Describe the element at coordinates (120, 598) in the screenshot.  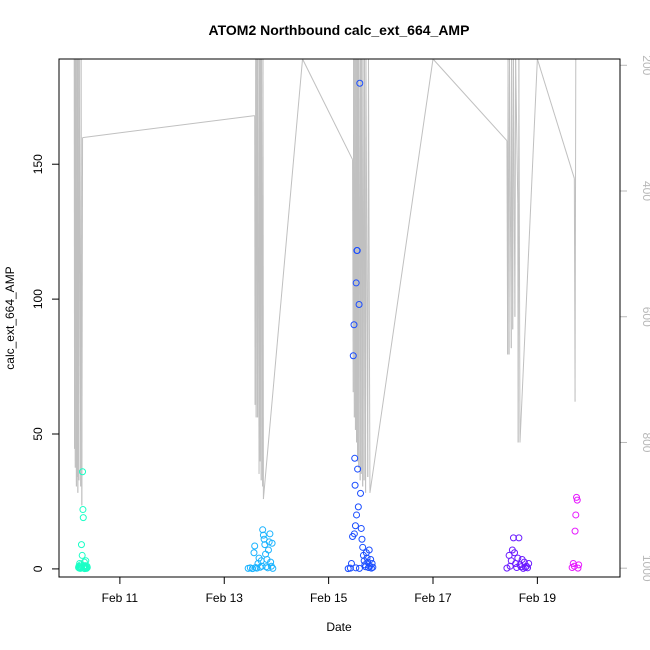
I see `x-tick-label: Feb 11` at that location.